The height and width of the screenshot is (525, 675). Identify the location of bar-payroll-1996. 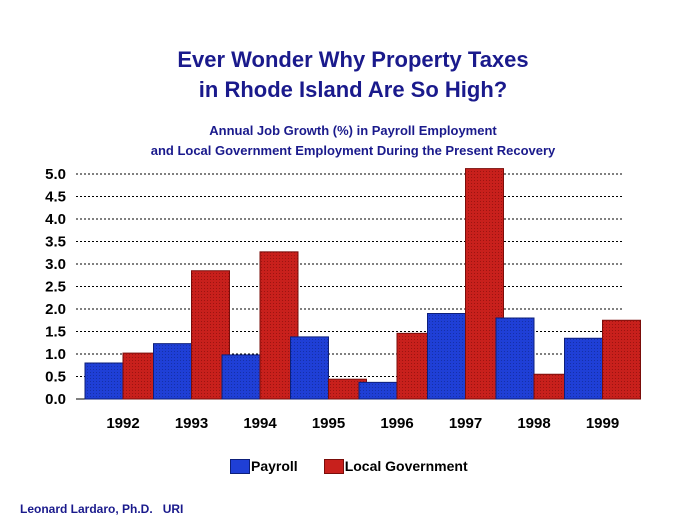
(378, 390).